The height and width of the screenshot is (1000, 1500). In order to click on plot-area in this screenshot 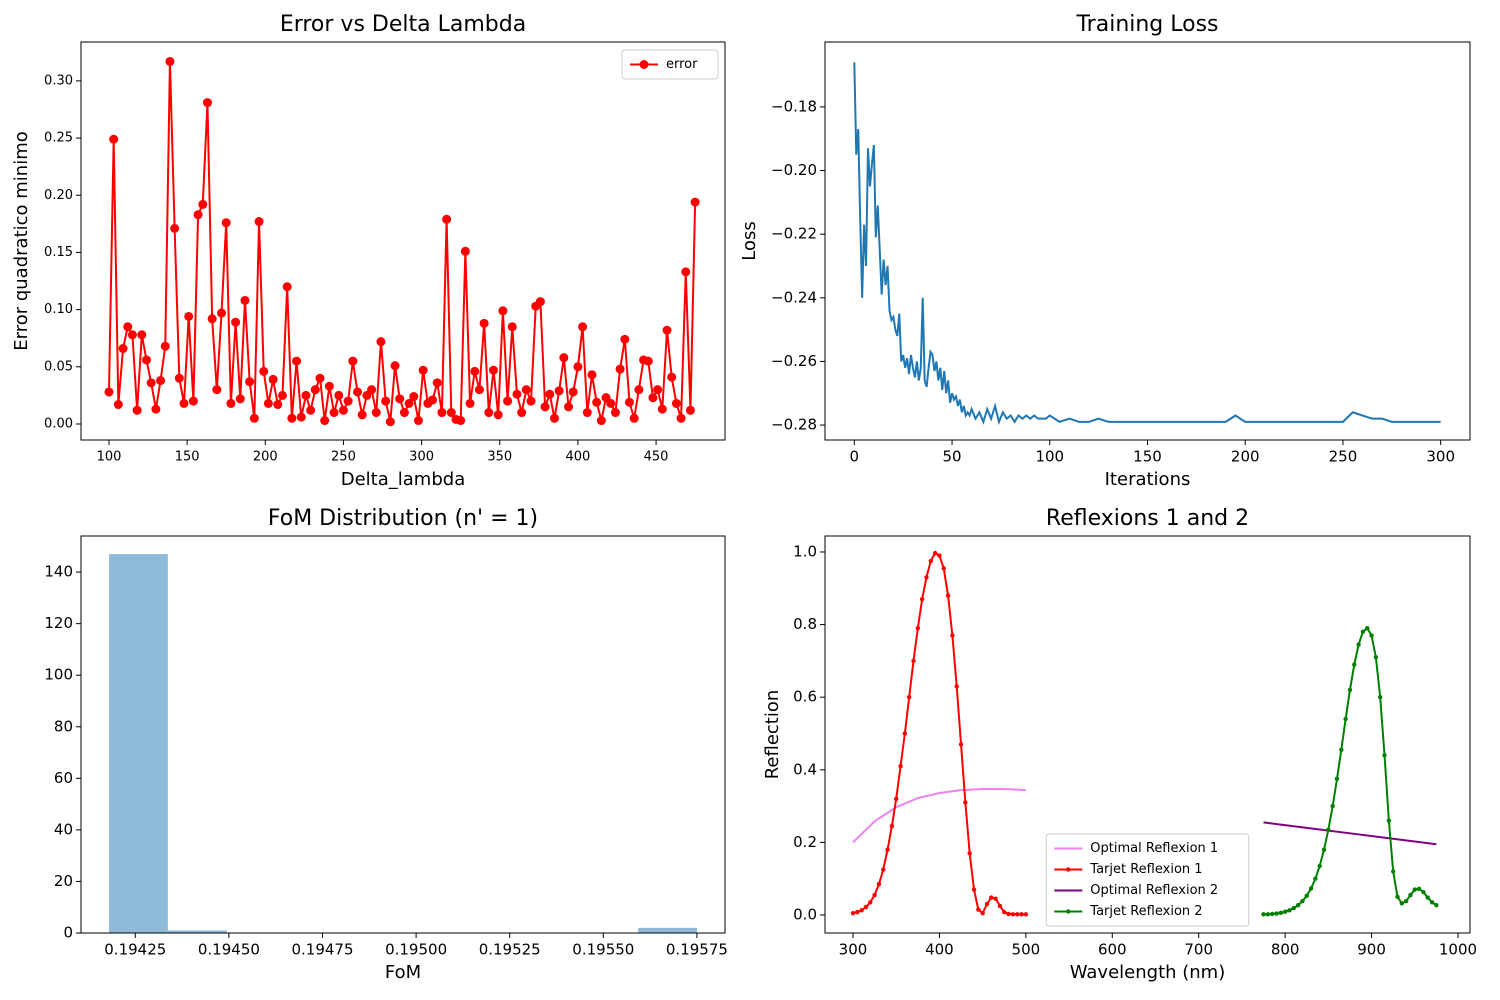, I will do `click(403, 743)`.